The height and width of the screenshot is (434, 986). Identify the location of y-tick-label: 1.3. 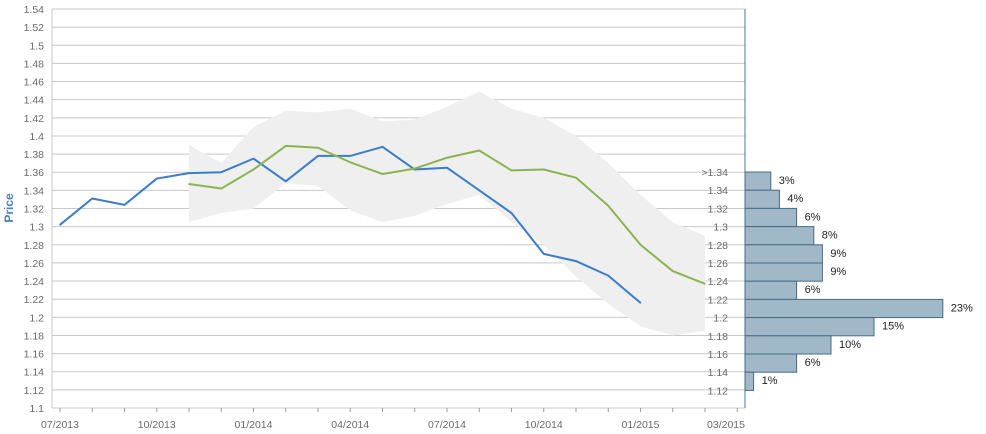
(36, 228).